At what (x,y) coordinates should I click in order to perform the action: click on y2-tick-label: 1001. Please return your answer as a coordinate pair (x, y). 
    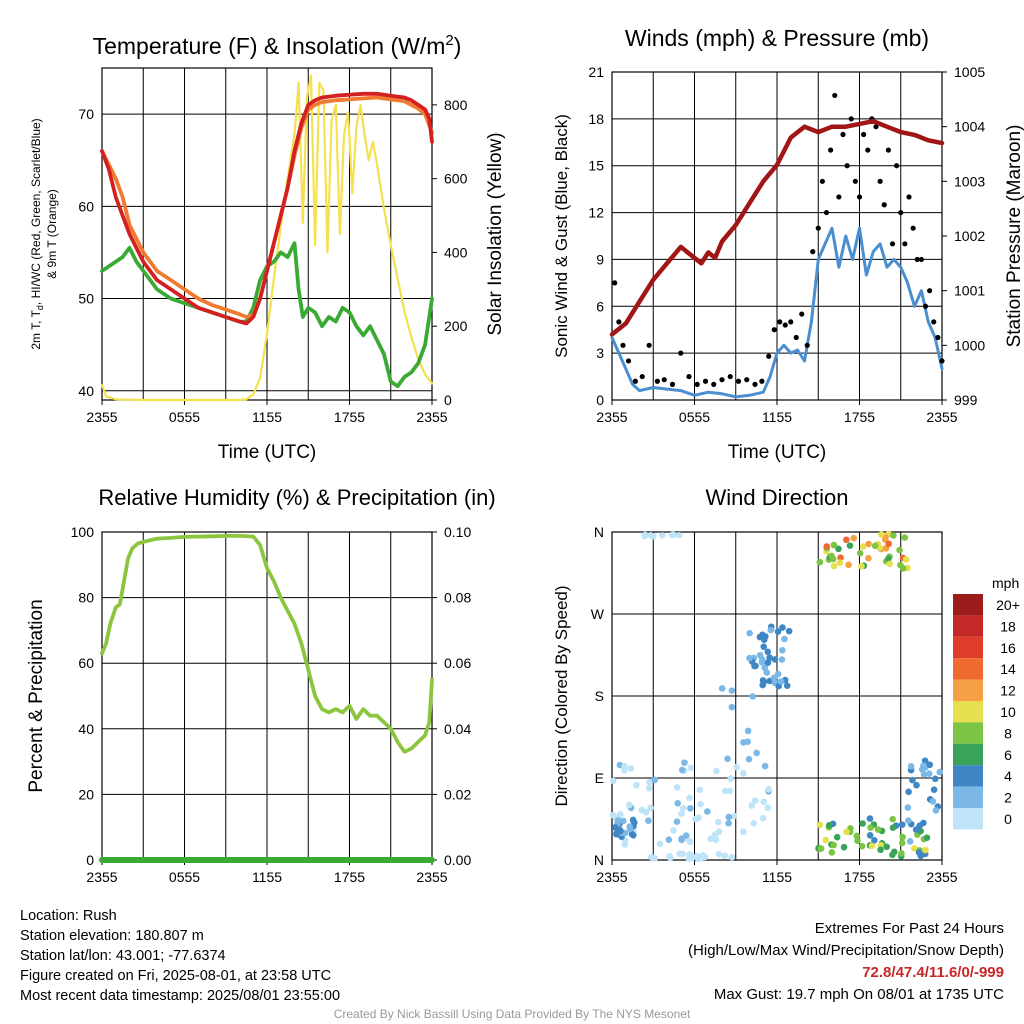
    Looking at the image, I should click on (969, 291).